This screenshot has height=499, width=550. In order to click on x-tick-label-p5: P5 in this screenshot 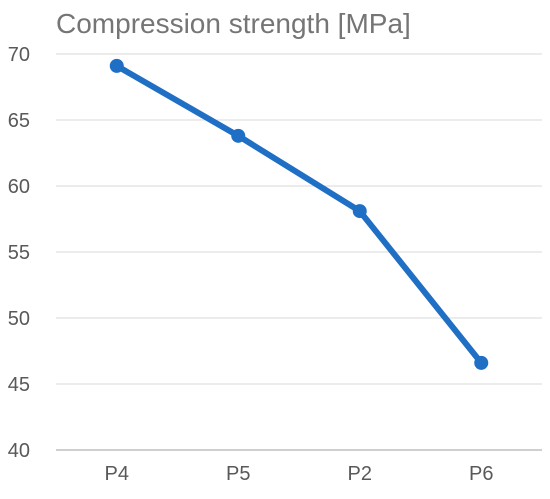, I will do `click(238, 474)`.